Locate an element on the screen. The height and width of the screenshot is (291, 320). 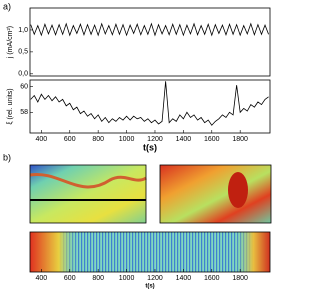
y-tick-label: 1,0 is located at coordinates (23, 30).